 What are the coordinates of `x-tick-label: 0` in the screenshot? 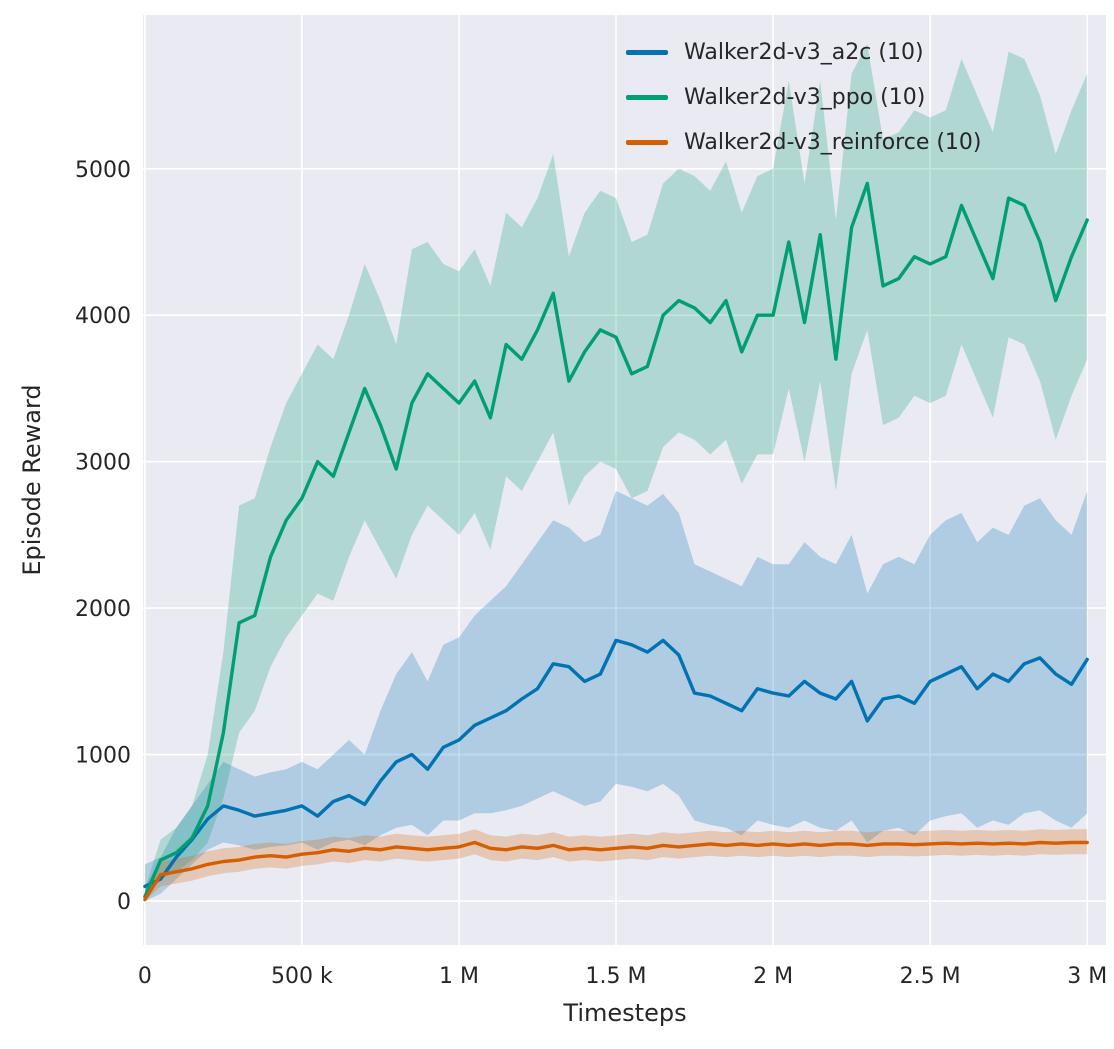 It's located at (145, 976).